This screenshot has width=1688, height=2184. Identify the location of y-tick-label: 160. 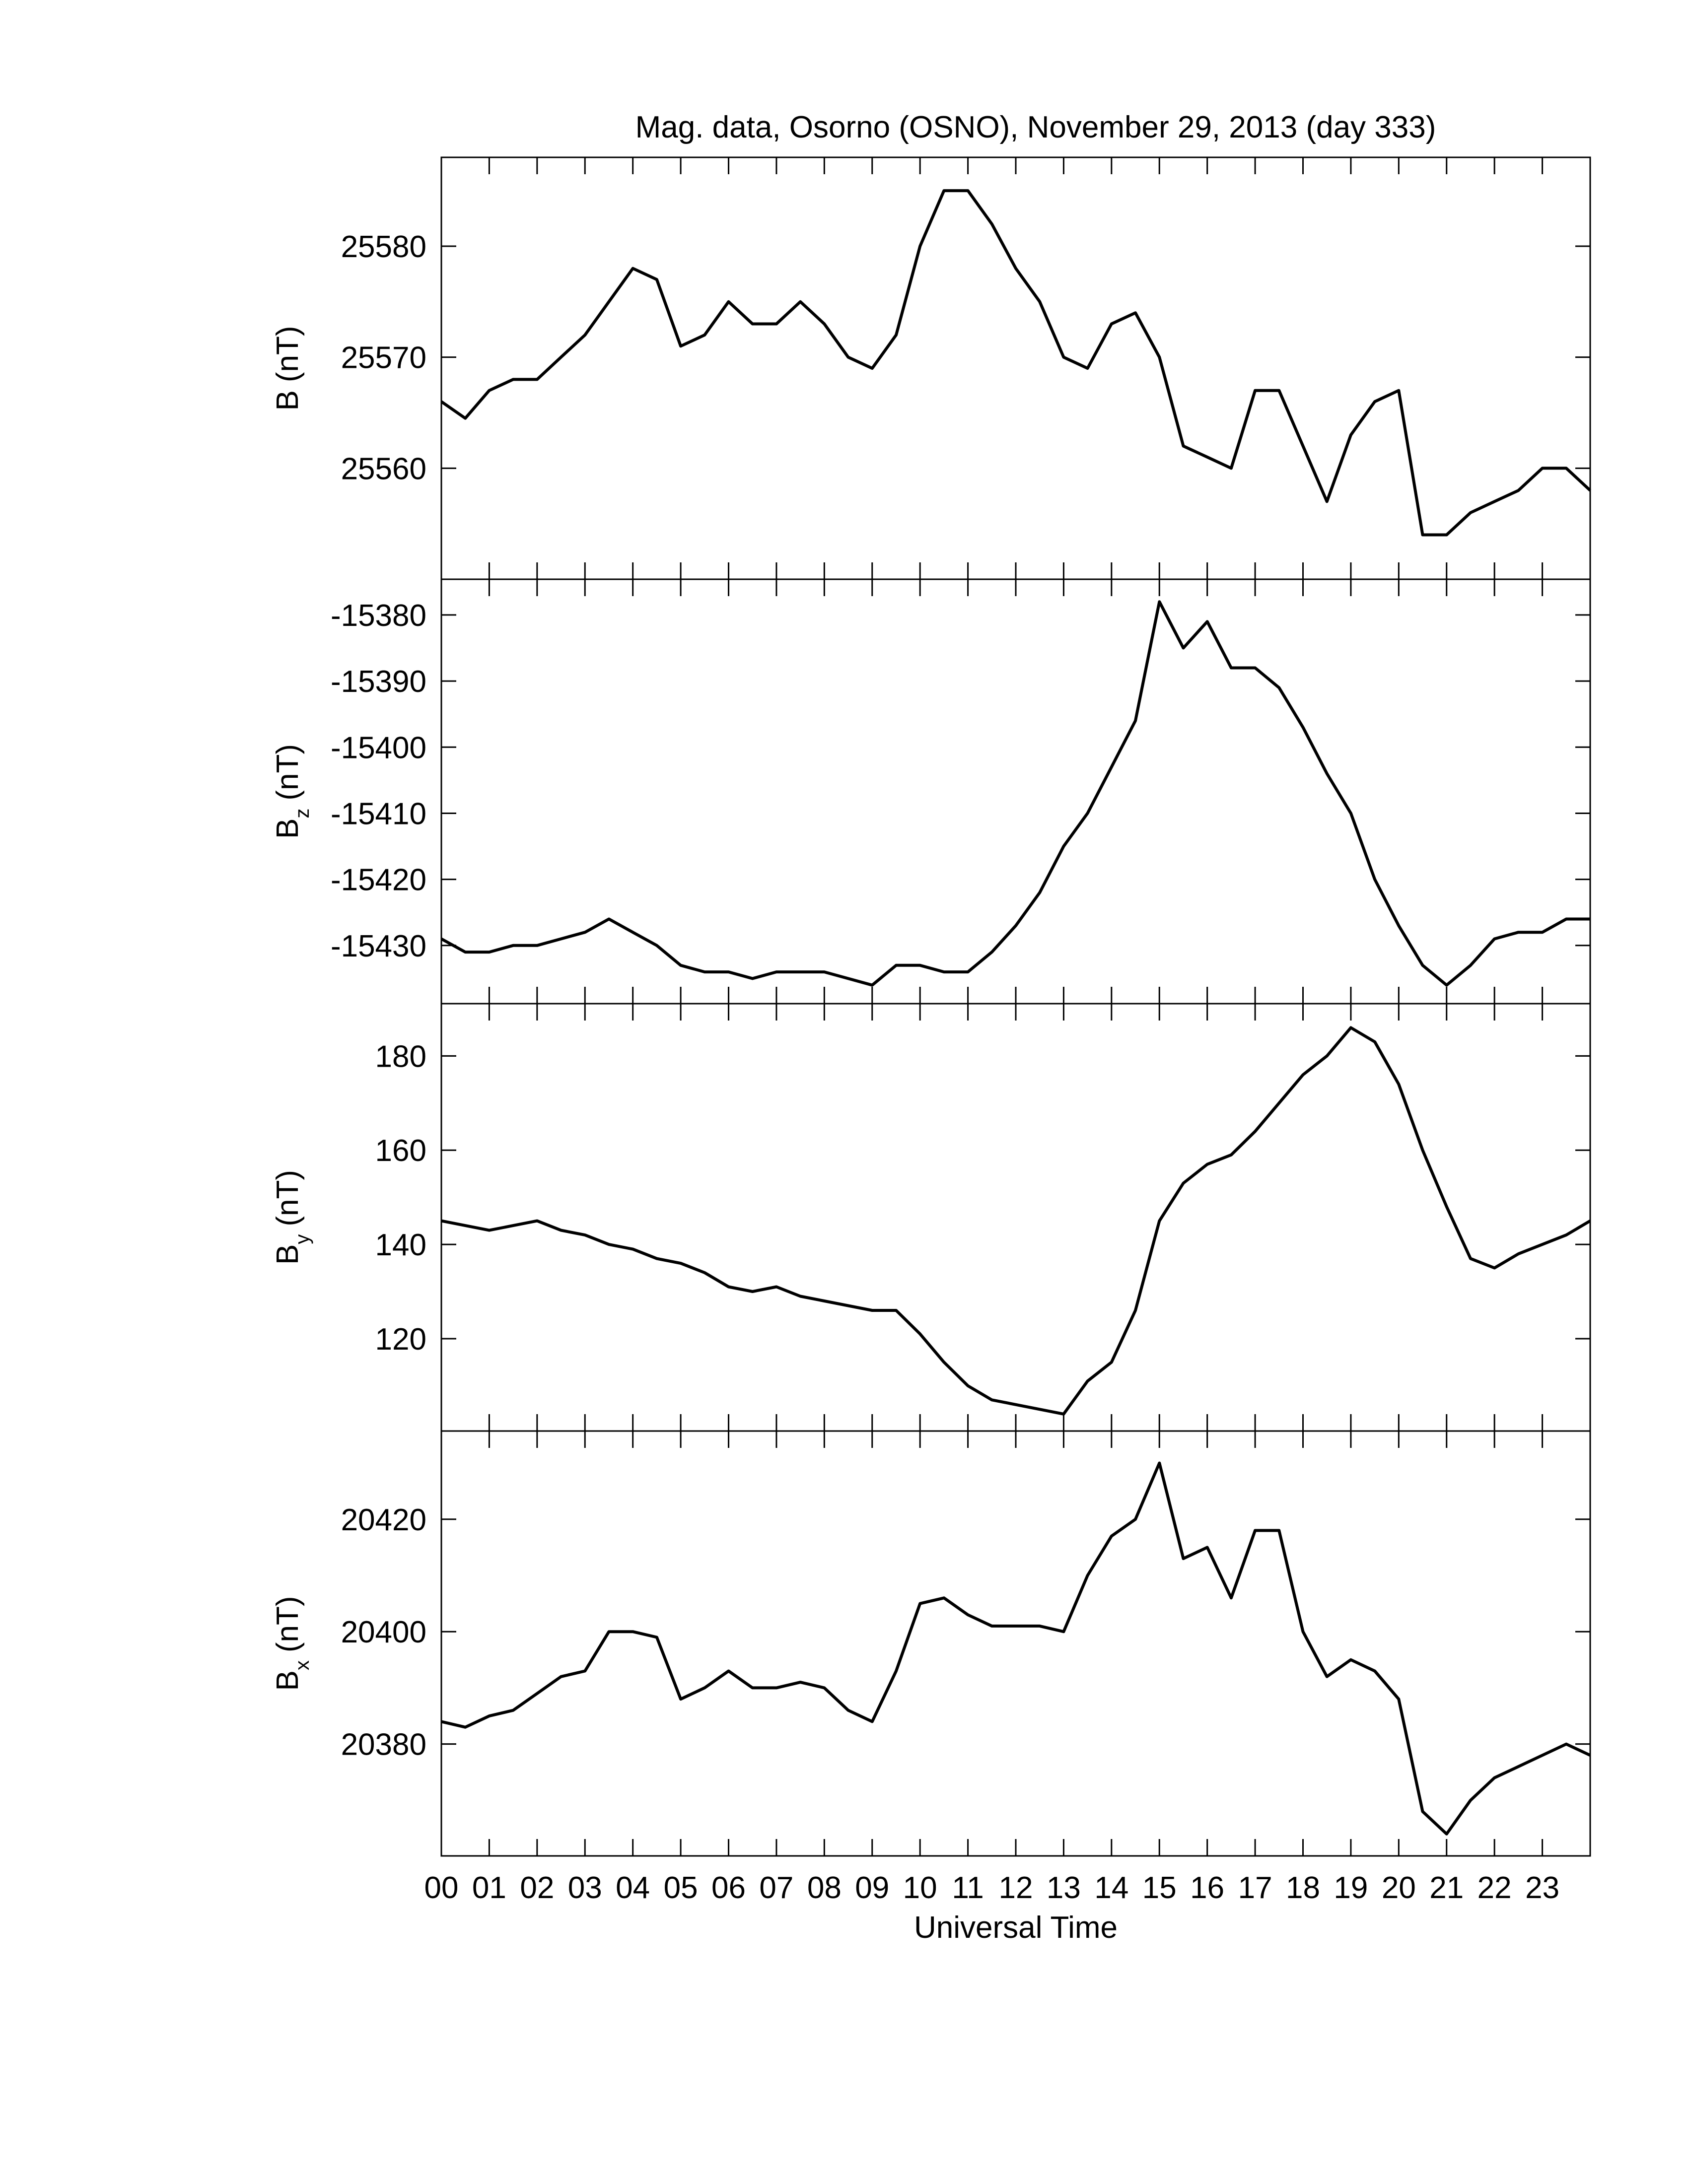
(400, 1151).